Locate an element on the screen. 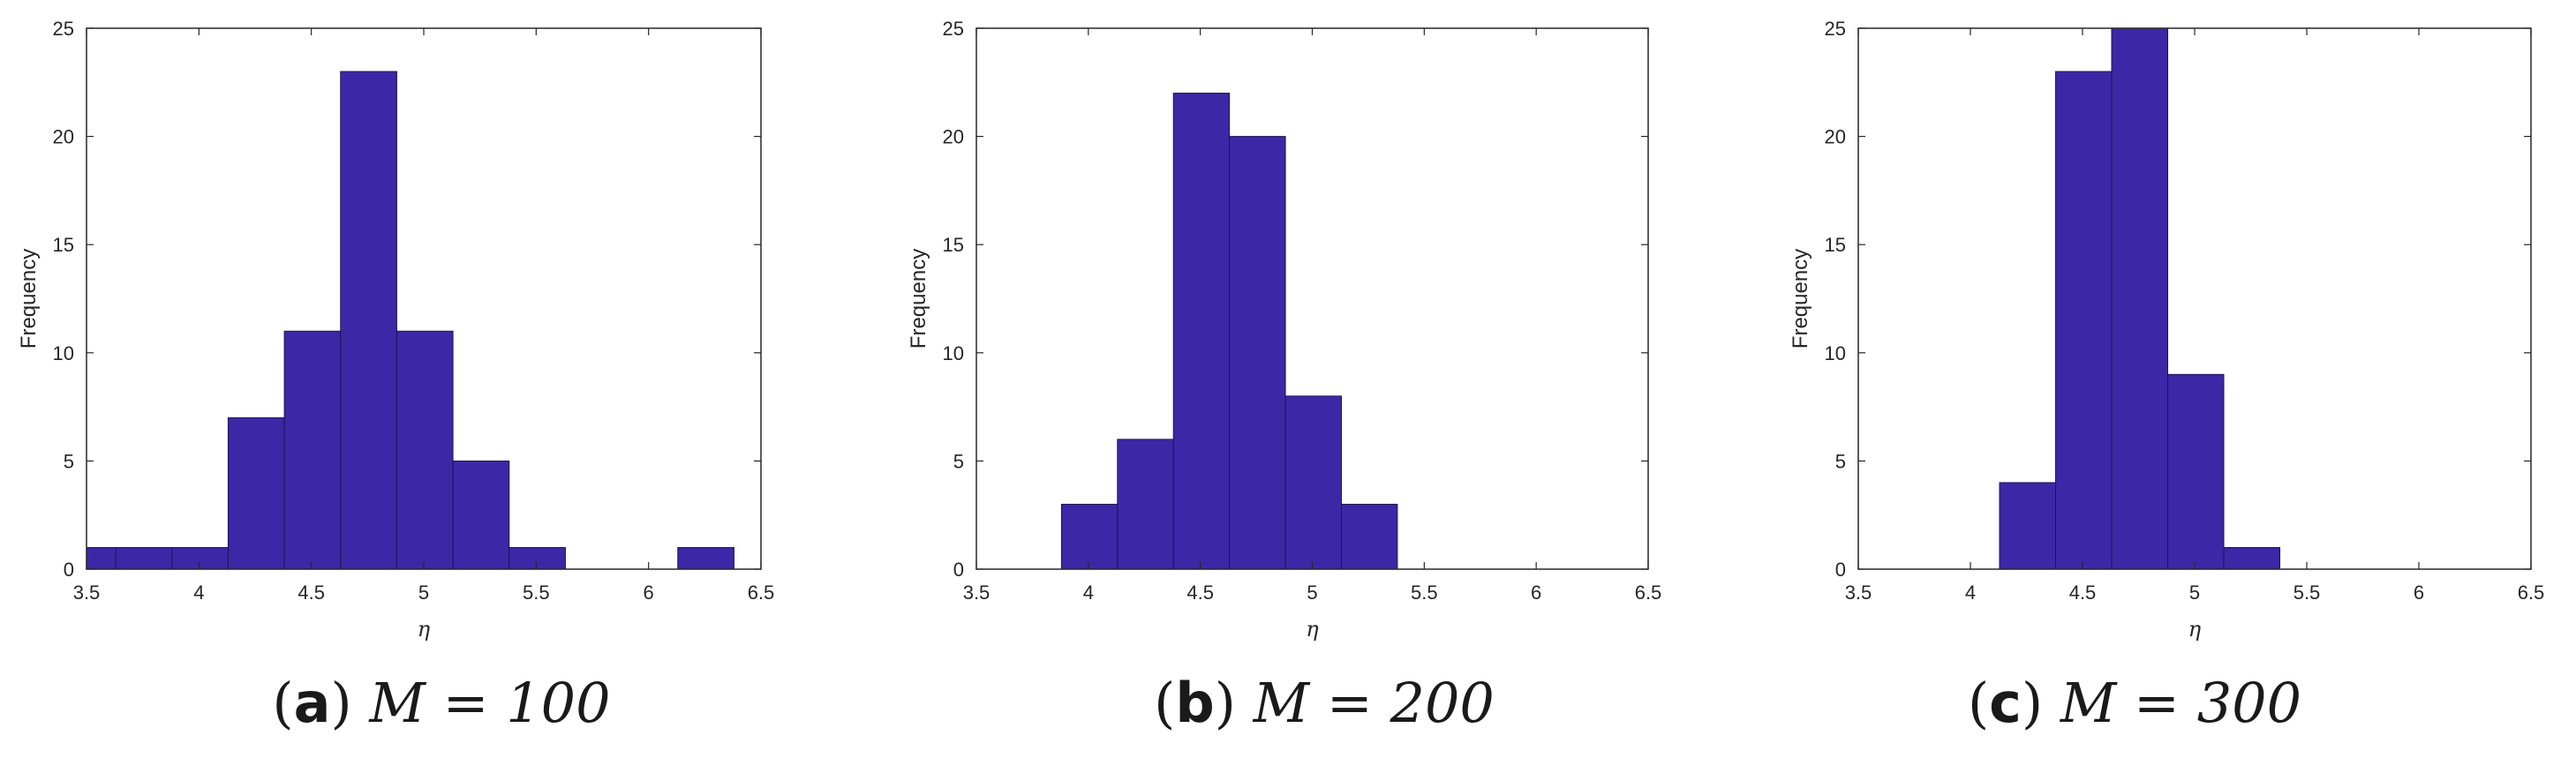 This screenshot has width=2576, height=758. caption-m100: (a) M = 100 is located at coordinates (442, 703).